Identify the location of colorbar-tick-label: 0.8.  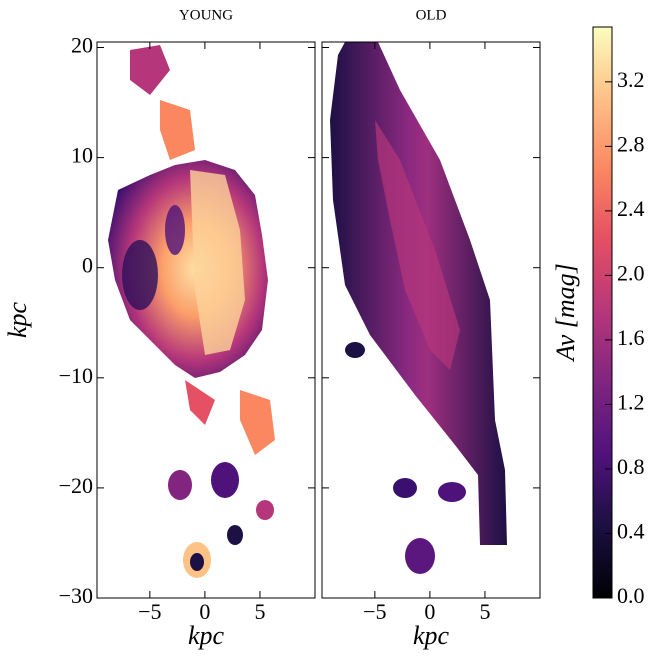
(631, 466).